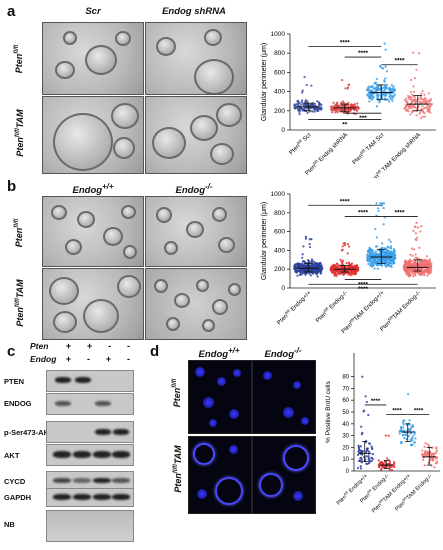 This screenshot has width=443, height=550. I want to click on y-tick-label: 1000, so click(278, 194).